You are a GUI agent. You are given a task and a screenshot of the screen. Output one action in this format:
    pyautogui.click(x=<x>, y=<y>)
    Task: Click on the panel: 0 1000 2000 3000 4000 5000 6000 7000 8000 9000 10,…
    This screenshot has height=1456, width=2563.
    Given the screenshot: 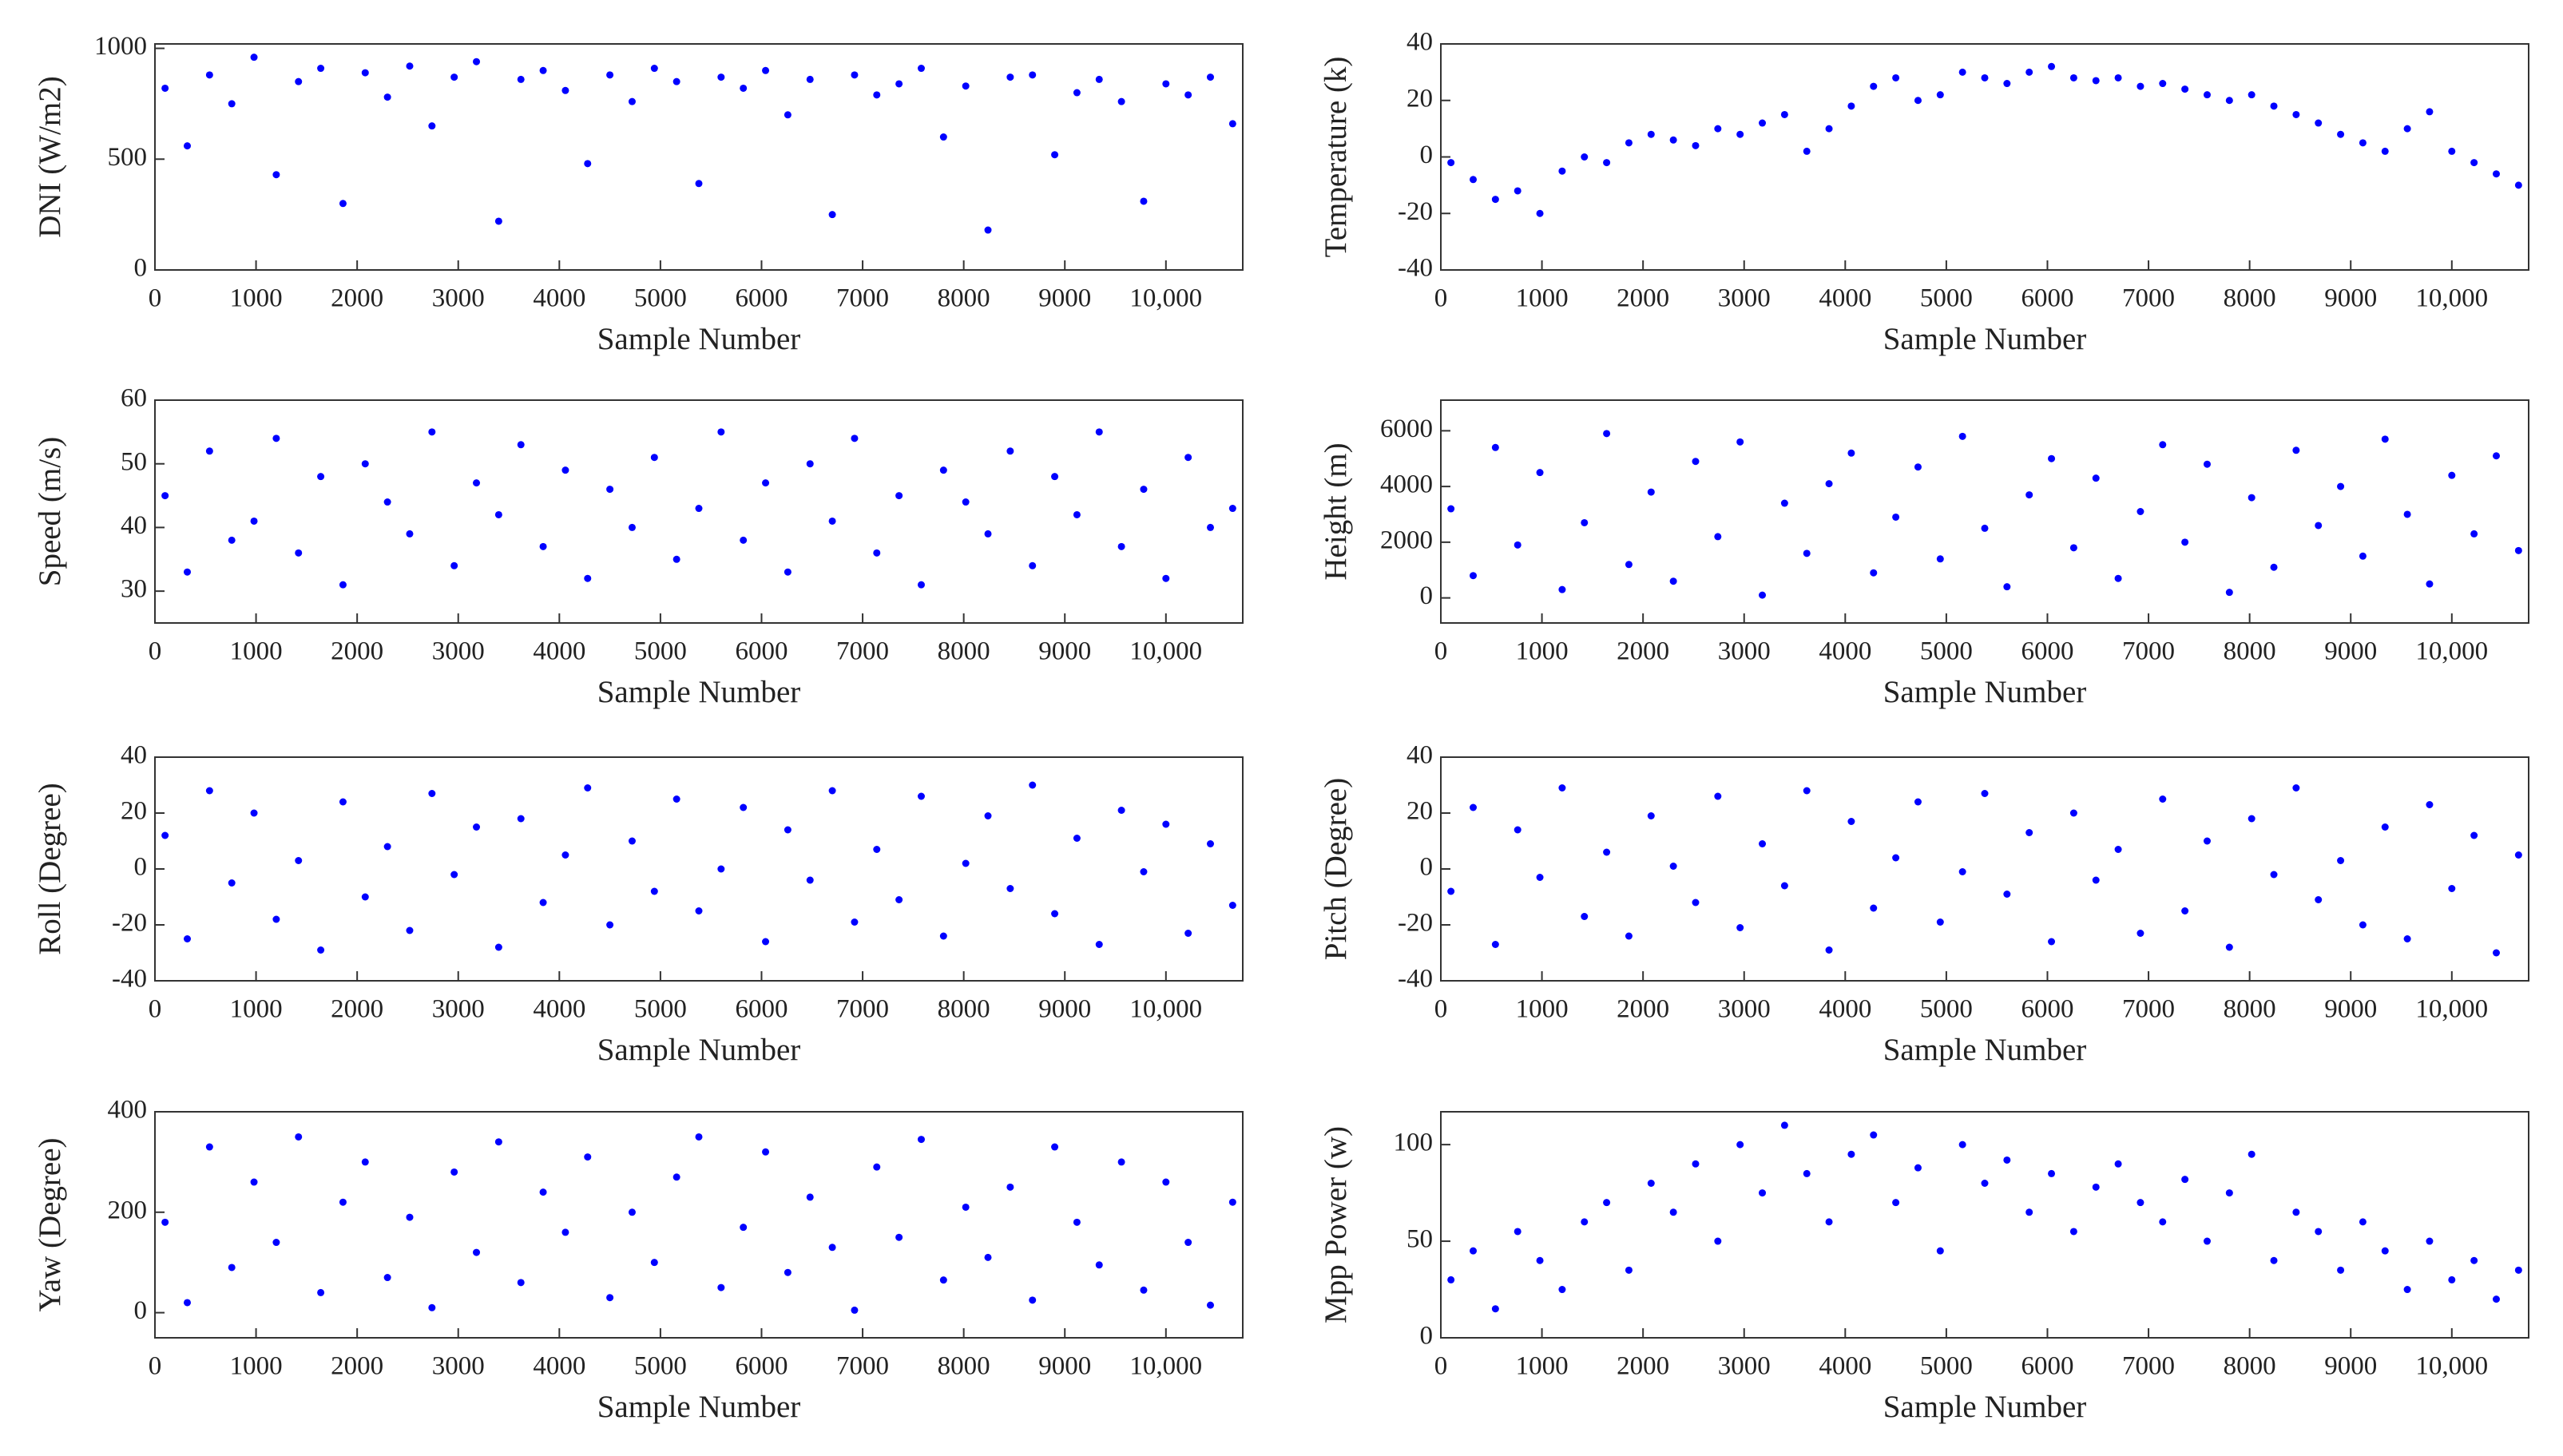 What is the action you would take?
    pyautogui.click(x=1924, y=1267)
    